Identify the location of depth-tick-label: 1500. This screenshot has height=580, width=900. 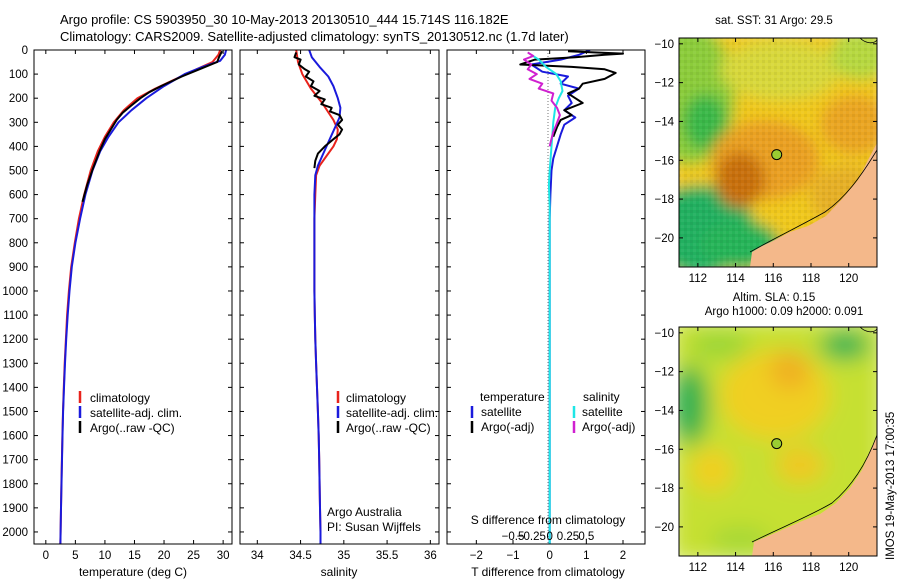
(15, 412).